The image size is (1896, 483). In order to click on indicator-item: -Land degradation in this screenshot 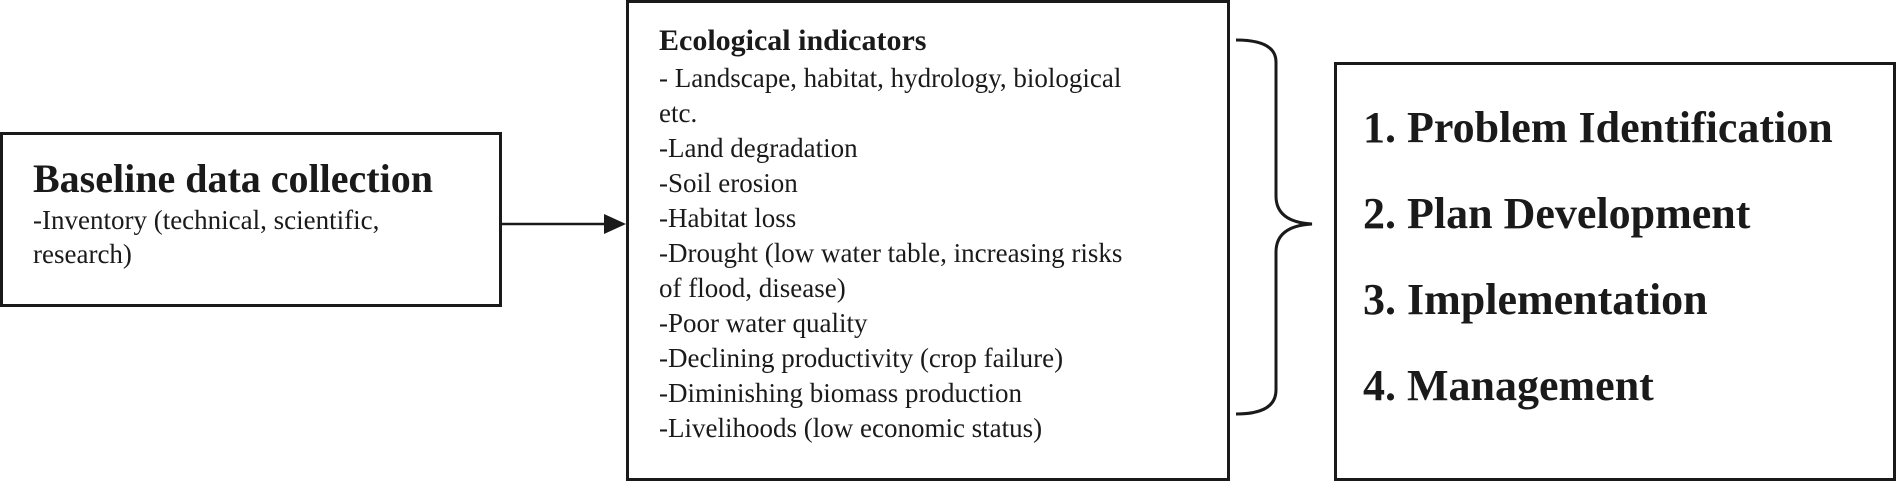, I will do `click(758, 148)`.